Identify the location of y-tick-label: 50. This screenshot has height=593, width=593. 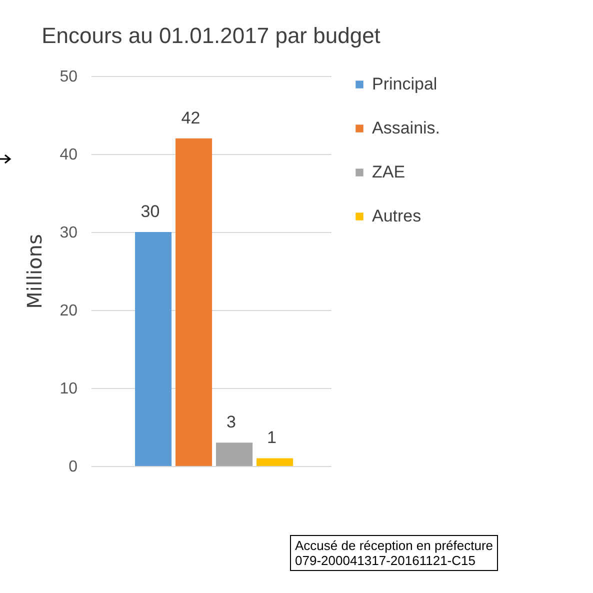
(69, 77).